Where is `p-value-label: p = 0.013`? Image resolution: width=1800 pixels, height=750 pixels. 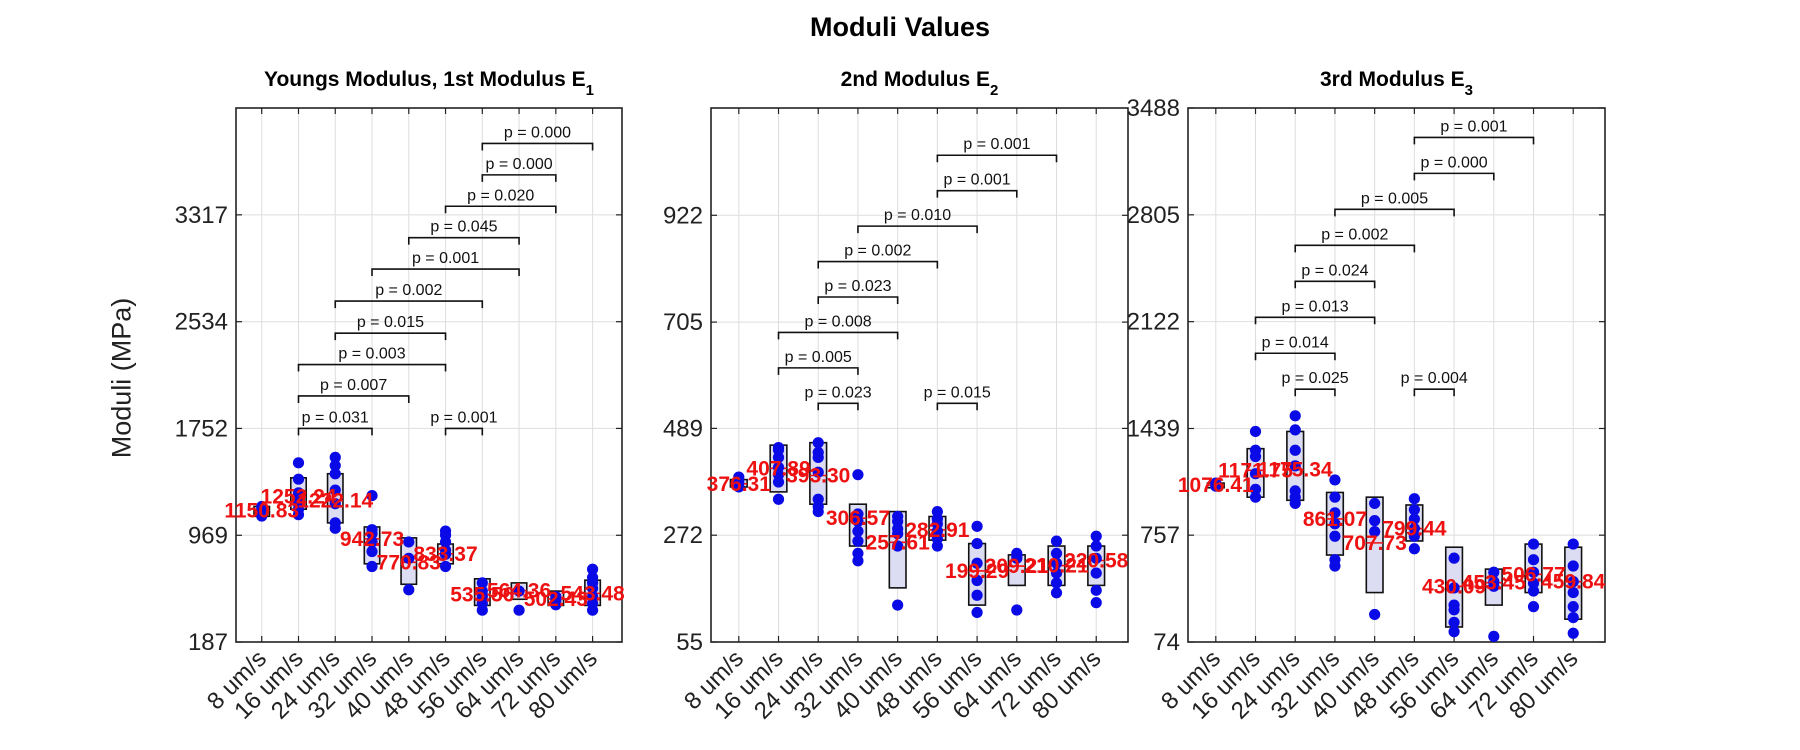 p-value-label: p = 0.013 is located at coordinates (1314, 306).